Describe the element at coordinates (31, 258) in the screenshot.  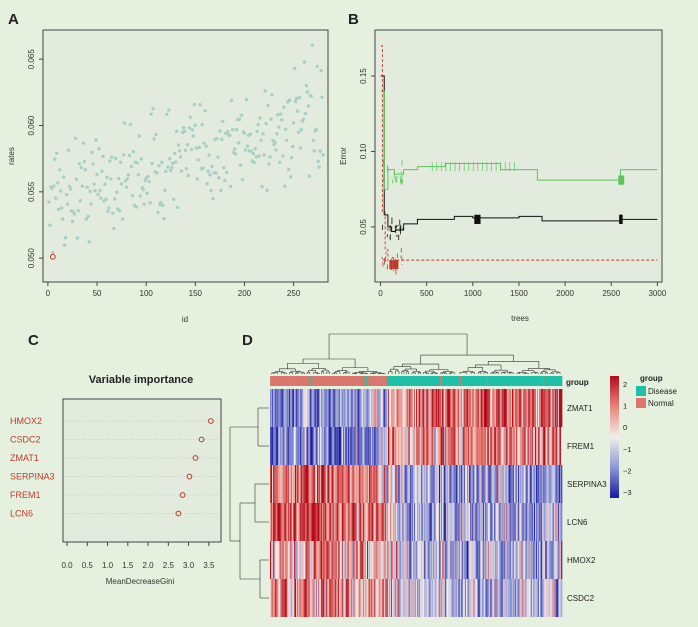
I see `scatter-ytick-label: 0.050` at that location.